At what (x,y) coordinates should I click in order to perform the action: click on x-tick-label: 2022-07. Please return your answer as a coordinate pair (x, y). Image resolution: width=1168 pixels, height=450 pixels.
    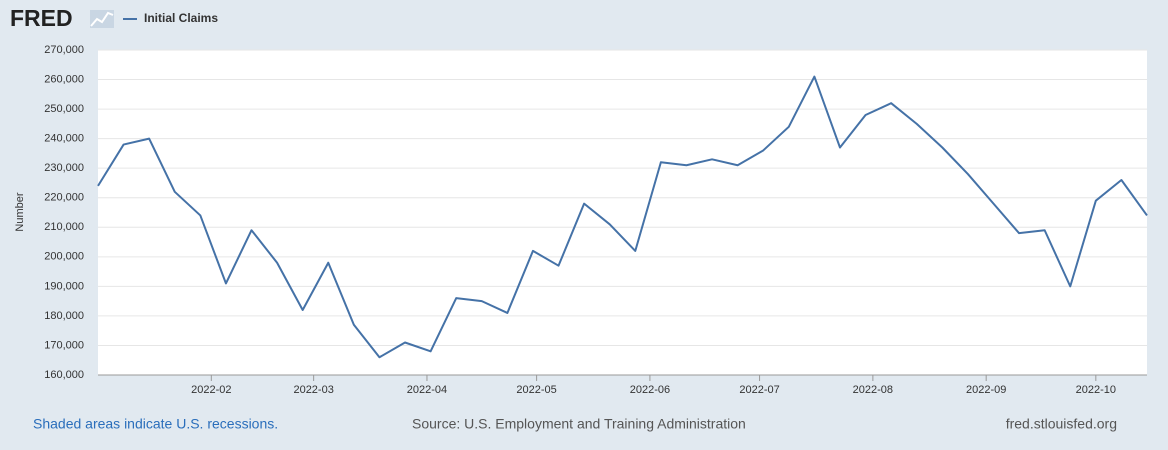
    Looking at the image, I should click on (759, 390).